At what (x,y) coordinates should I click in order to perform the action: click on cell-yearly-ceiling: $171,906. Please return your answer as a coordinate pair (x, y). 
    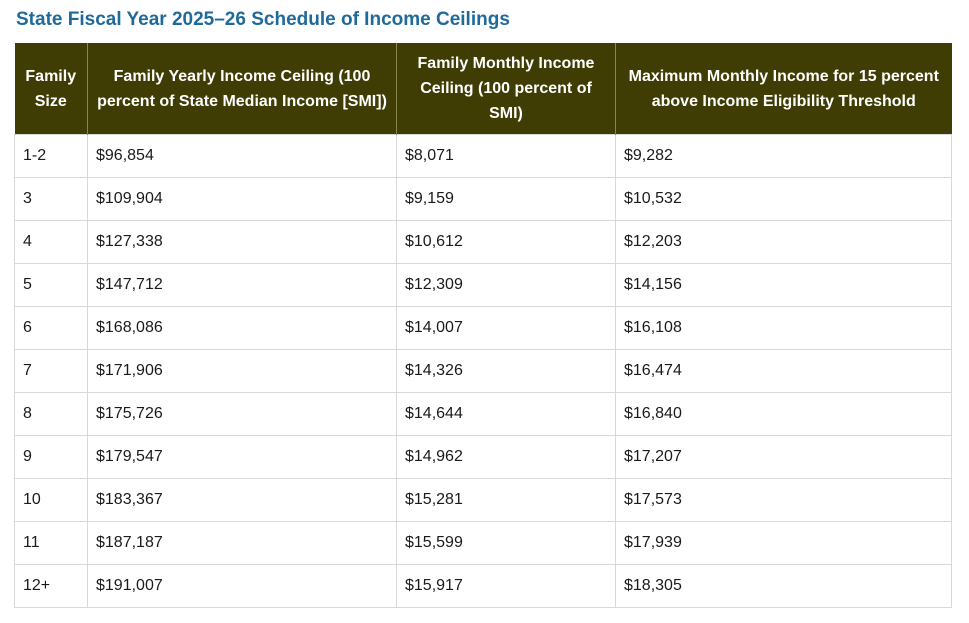
    Looking at the image, I should click on (242, 371).